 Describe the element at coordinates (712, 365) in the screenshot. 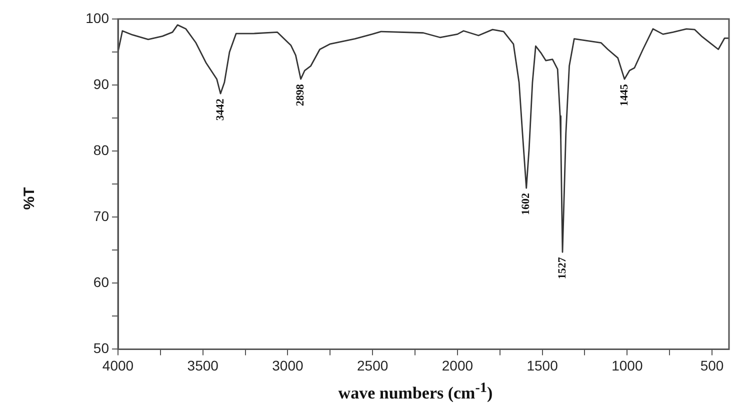

I see `x-tick-label: 500` at that location.